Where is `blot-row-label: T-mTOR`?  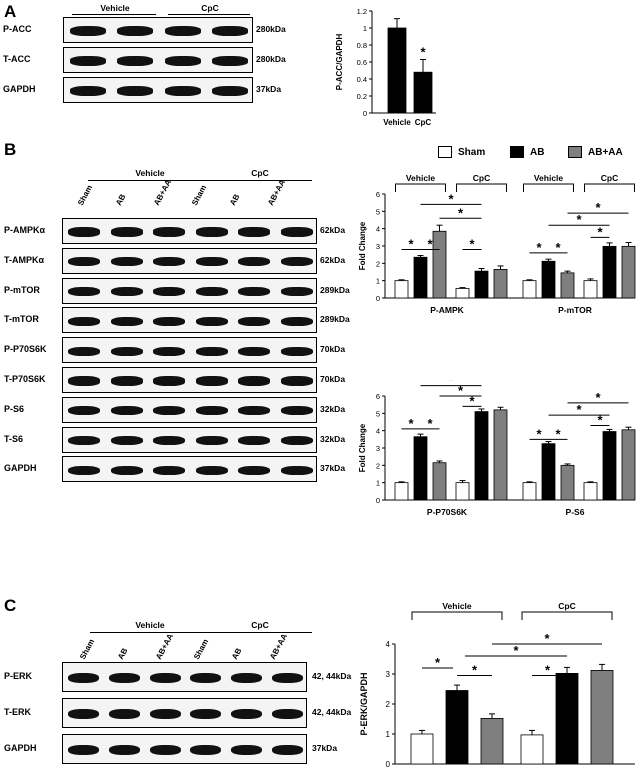
blot-row-label: T-mTOR is located at coordinates (21, 319).